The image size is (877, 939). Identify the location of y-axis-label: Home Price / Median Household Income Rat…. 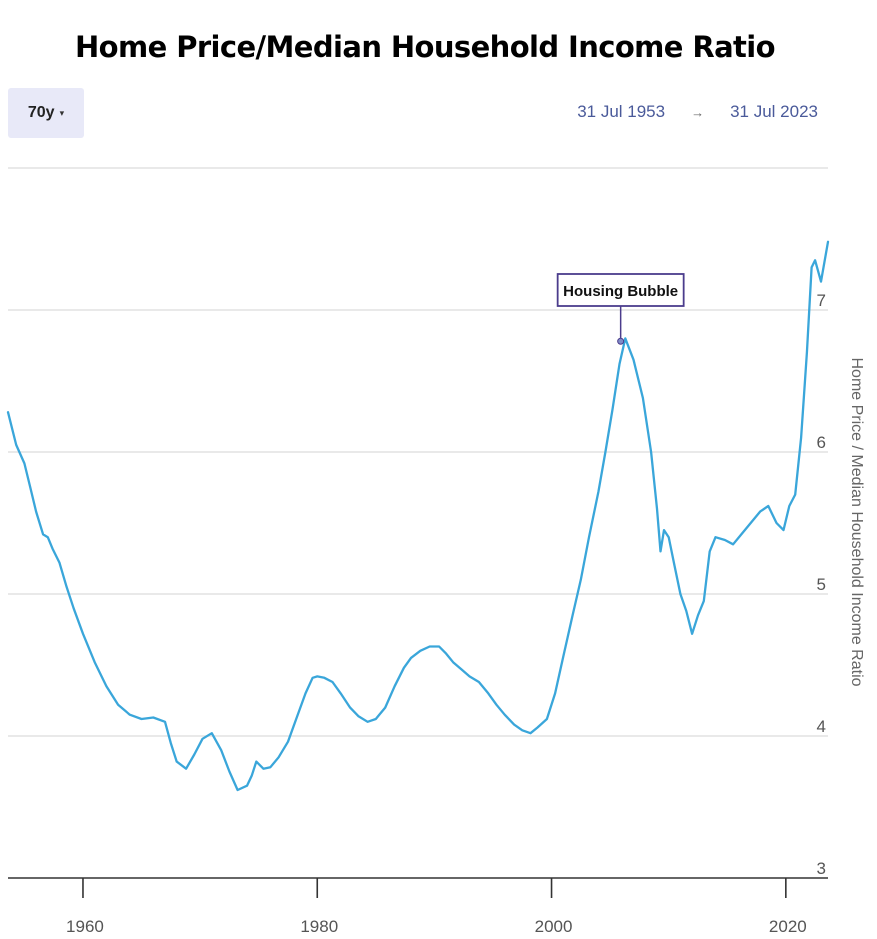
(856, 521).